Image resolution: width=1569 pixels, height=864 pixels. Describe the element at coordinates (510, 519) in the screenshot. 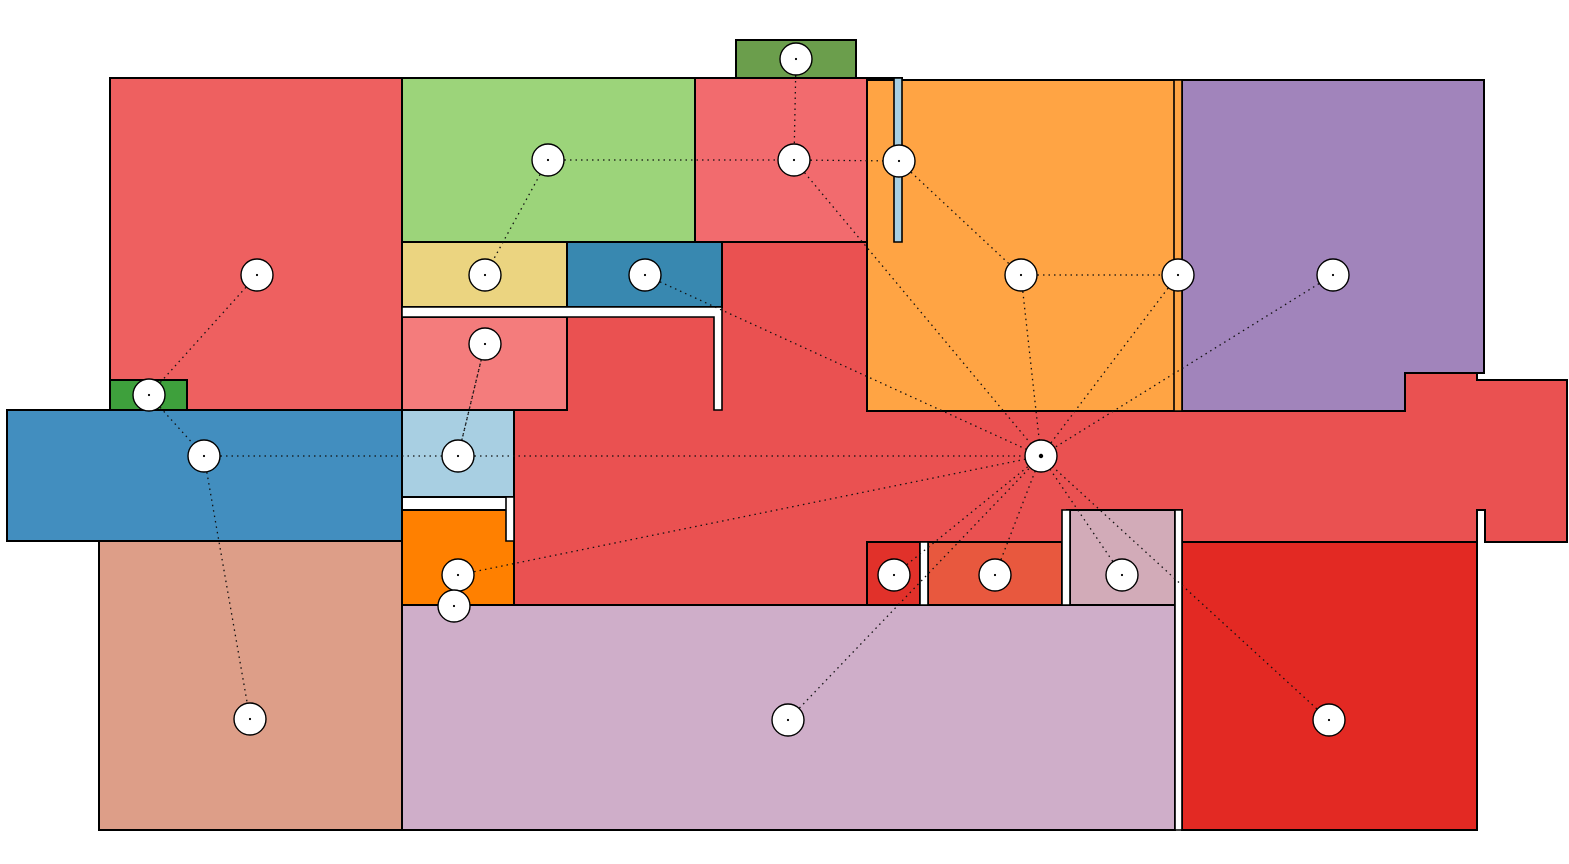

I see `wall-door-light-blue` at that location.